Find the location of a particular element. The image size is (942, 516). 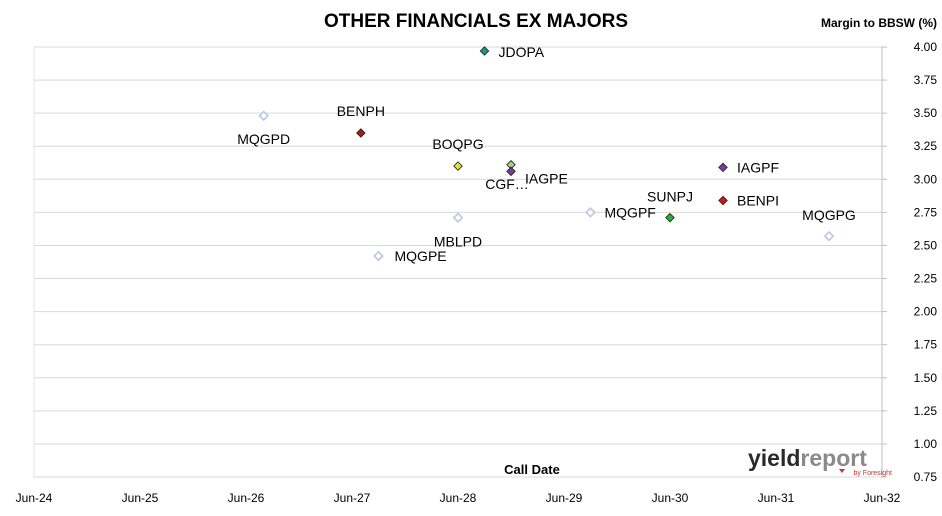

point-label: MBLPD is located at coordinates (458, 242).